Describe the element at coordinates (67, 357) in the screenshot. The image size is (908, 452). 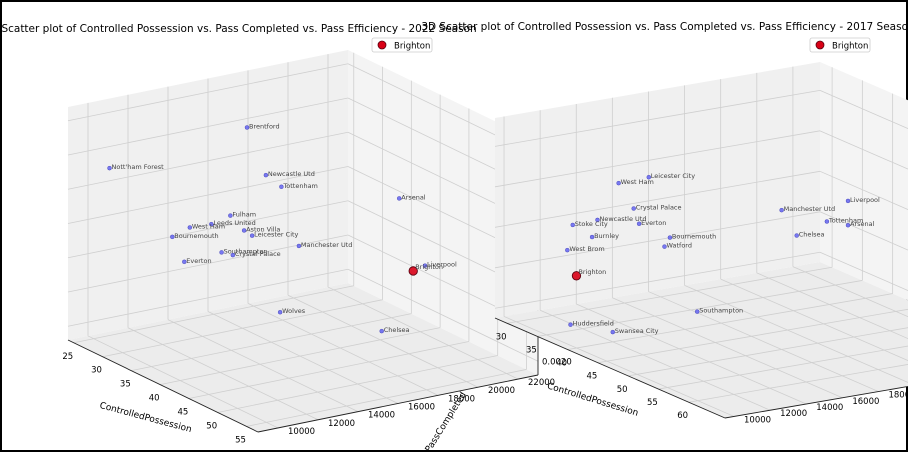
I see `x-tick-label: 25` at that location.